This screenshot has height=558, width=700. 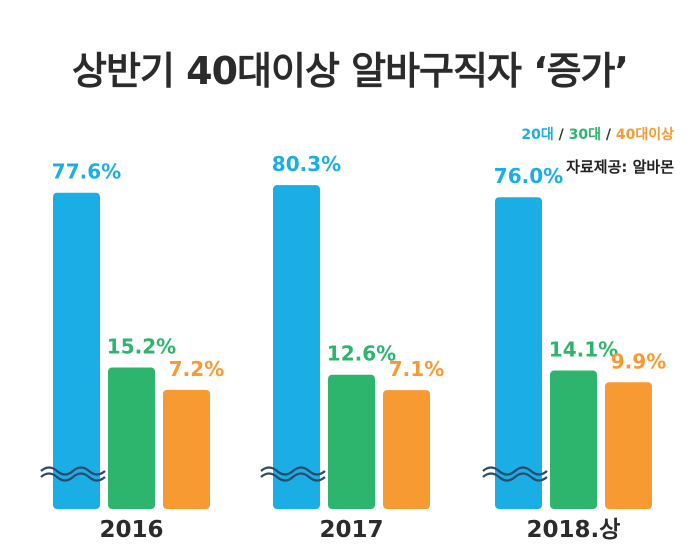 What do you see at coordinates (131, 438) in the screenshot?
I see `bar-2016-30대` at bounding box center [131, 438].